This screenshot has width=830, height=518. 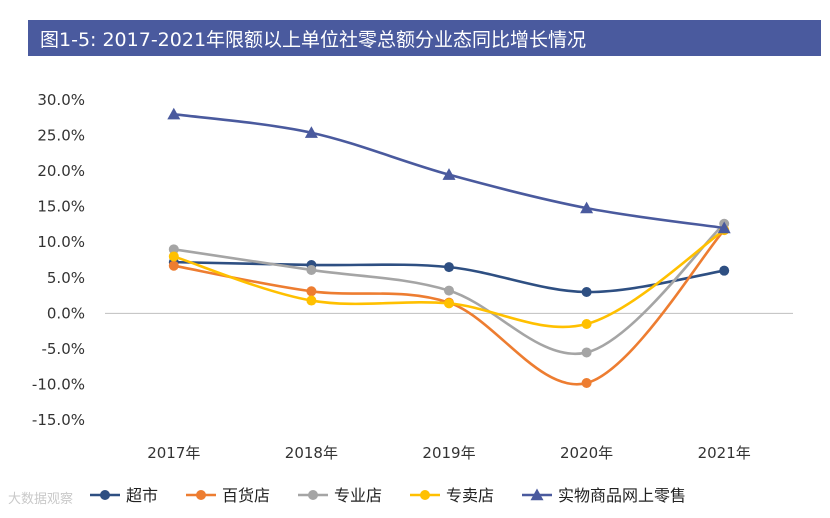 I want to click on legend-label: 专业店, so click(x=358, y=495).